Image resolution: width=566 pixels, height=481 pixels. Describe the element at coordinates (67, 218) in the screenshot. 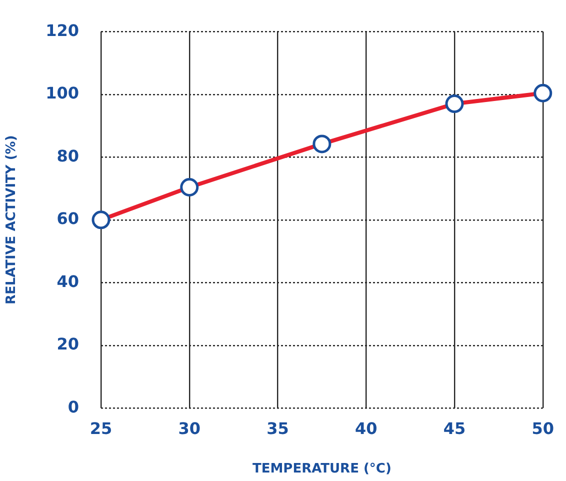

I see `y-tick-label: 60` at that location.